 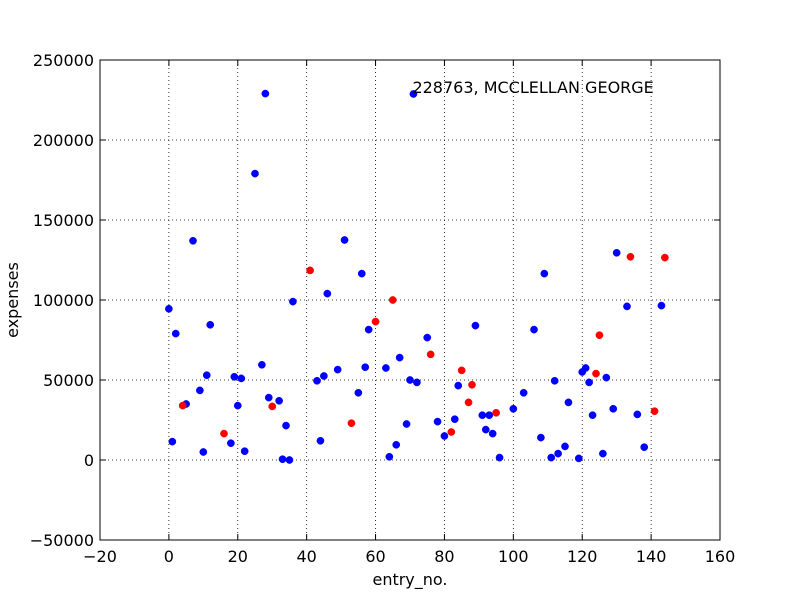 I want to click on x-axis-label: entry_no., so click(x=409, y=580).